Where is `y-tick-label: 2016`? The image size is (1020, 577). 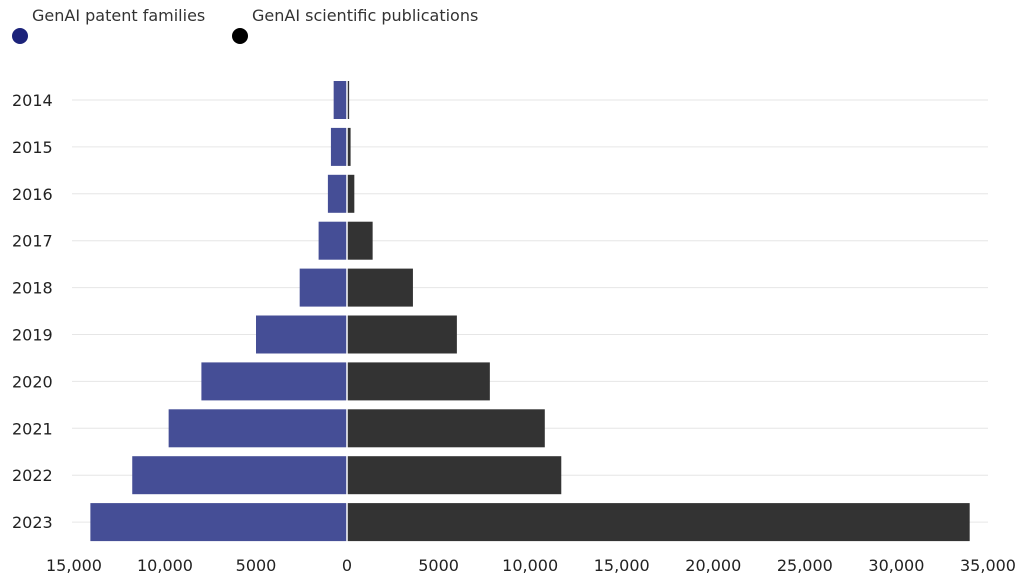 y-tick-label: 2016 is located at coordinates (32, 194).